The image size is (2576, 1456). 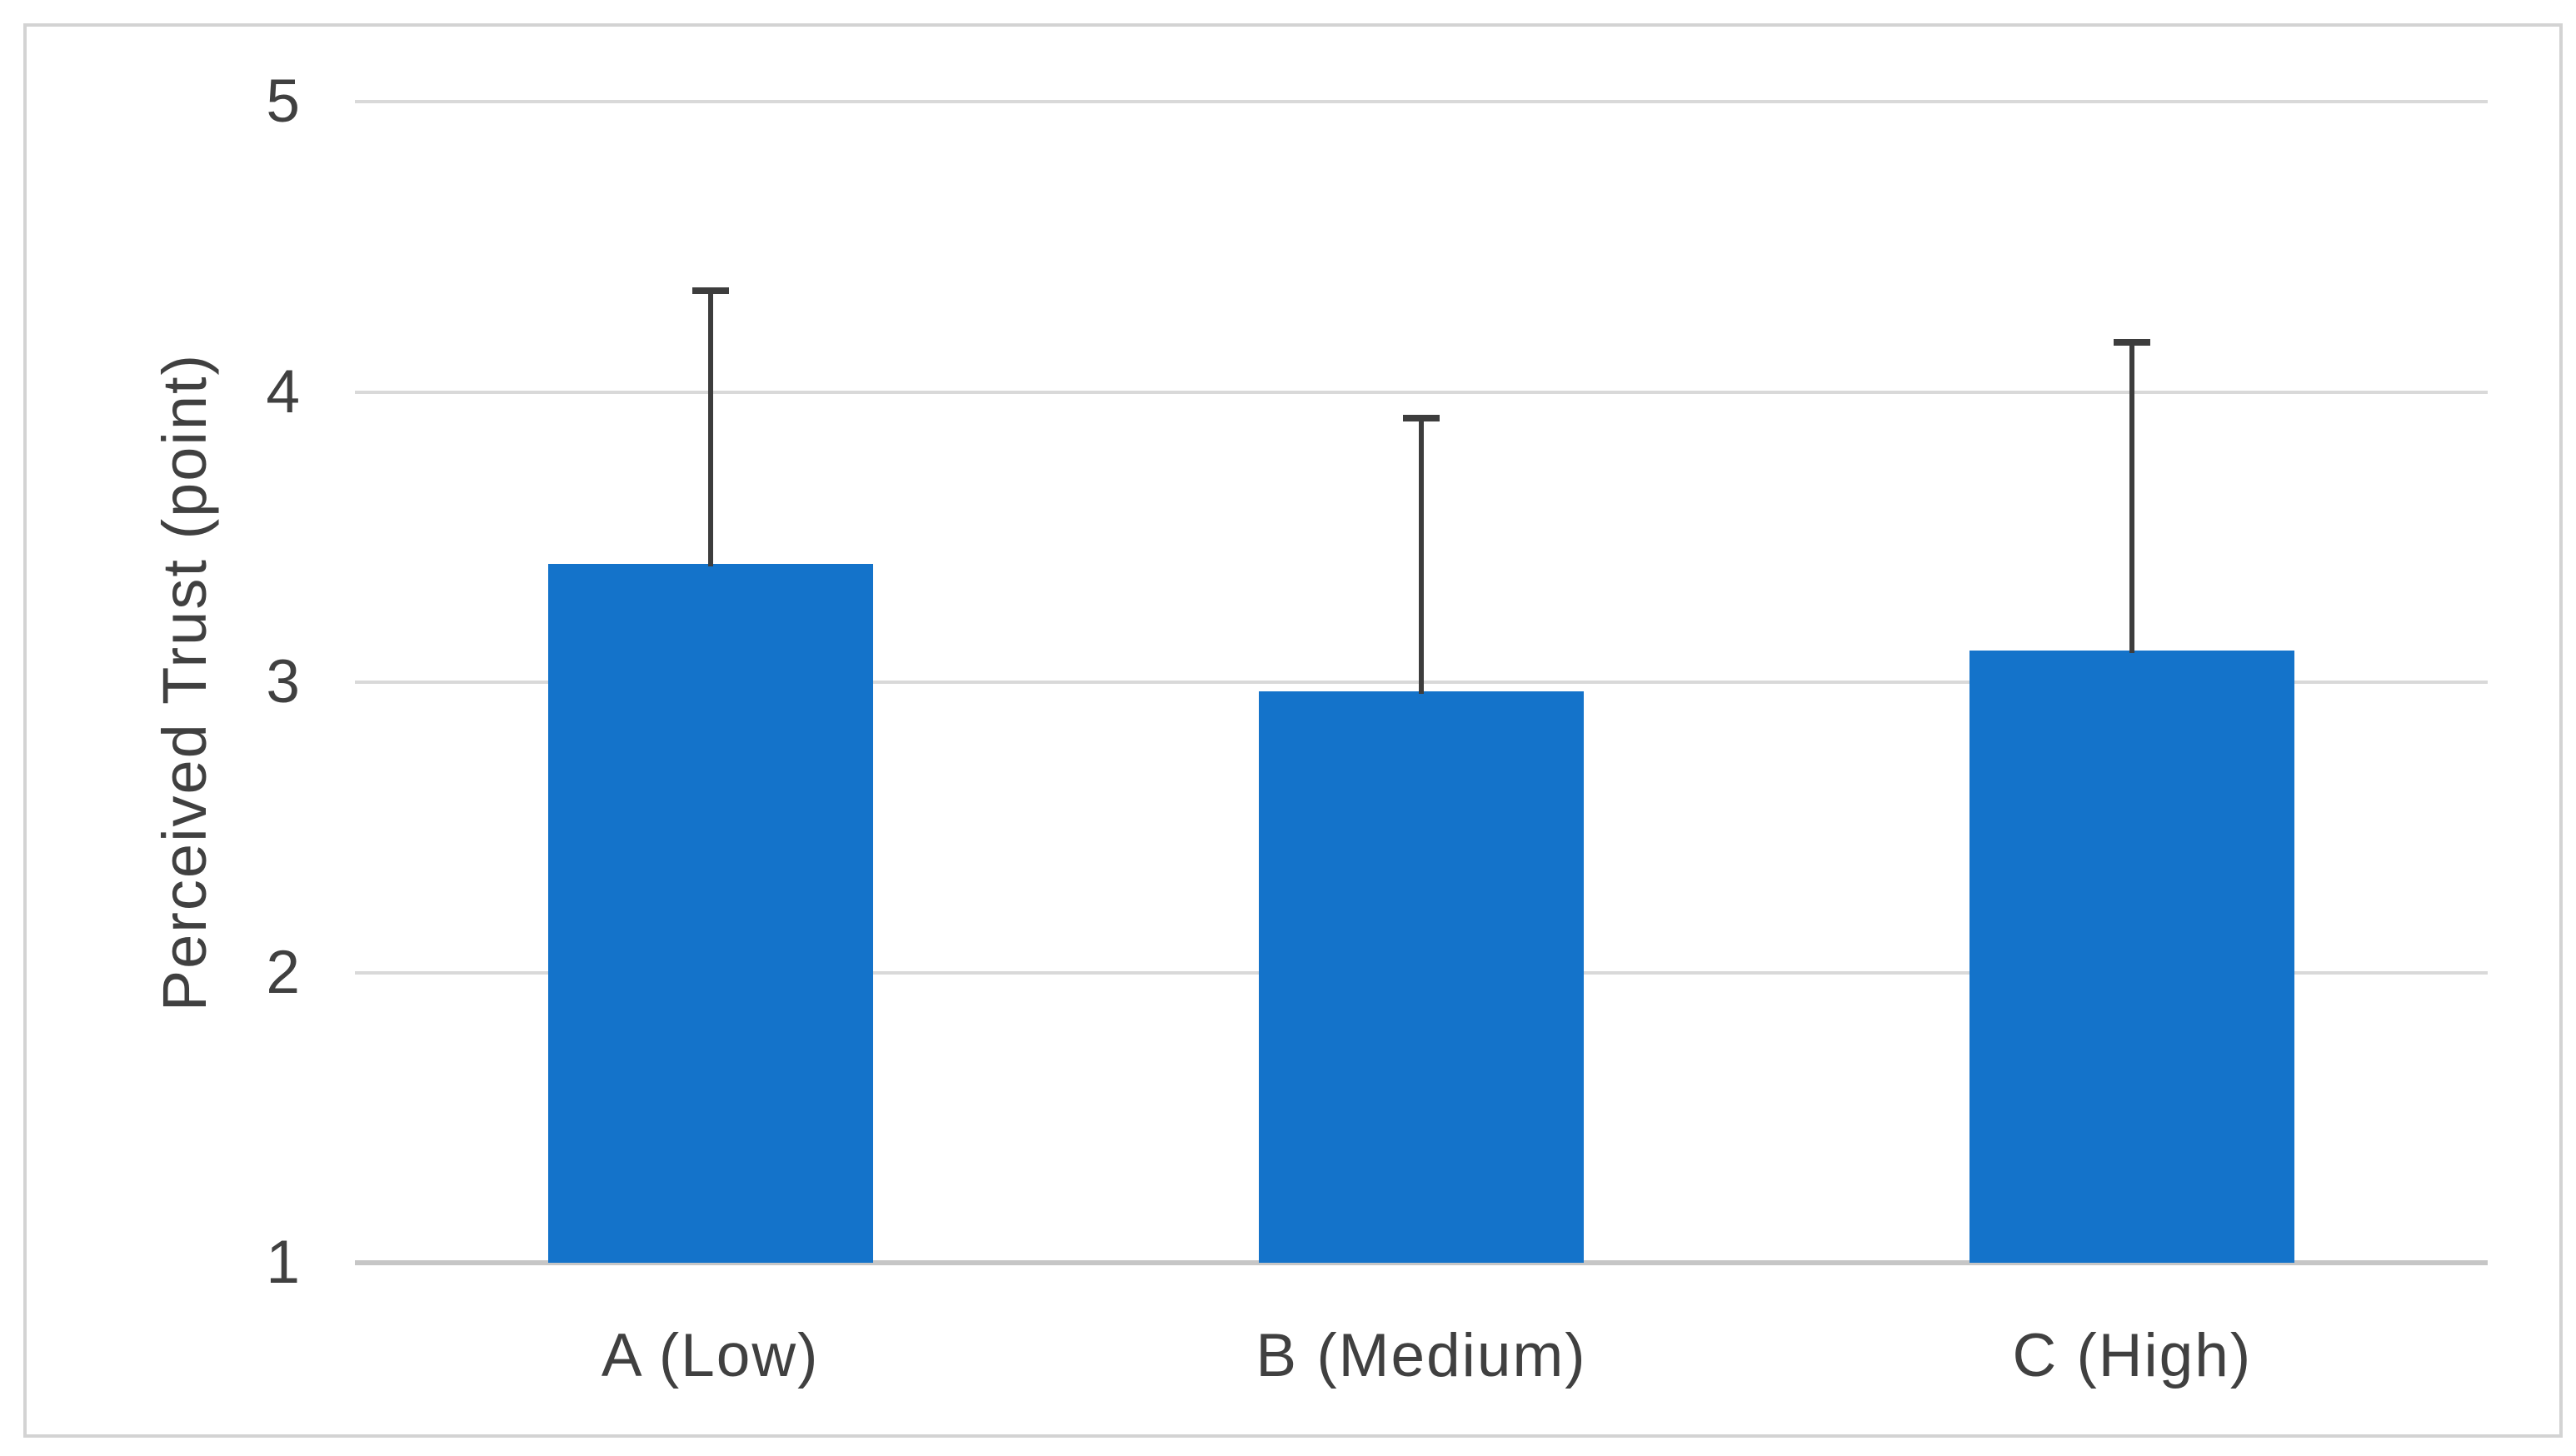 I want to click on y-tick-label: 5, so click(x=283, y=101).